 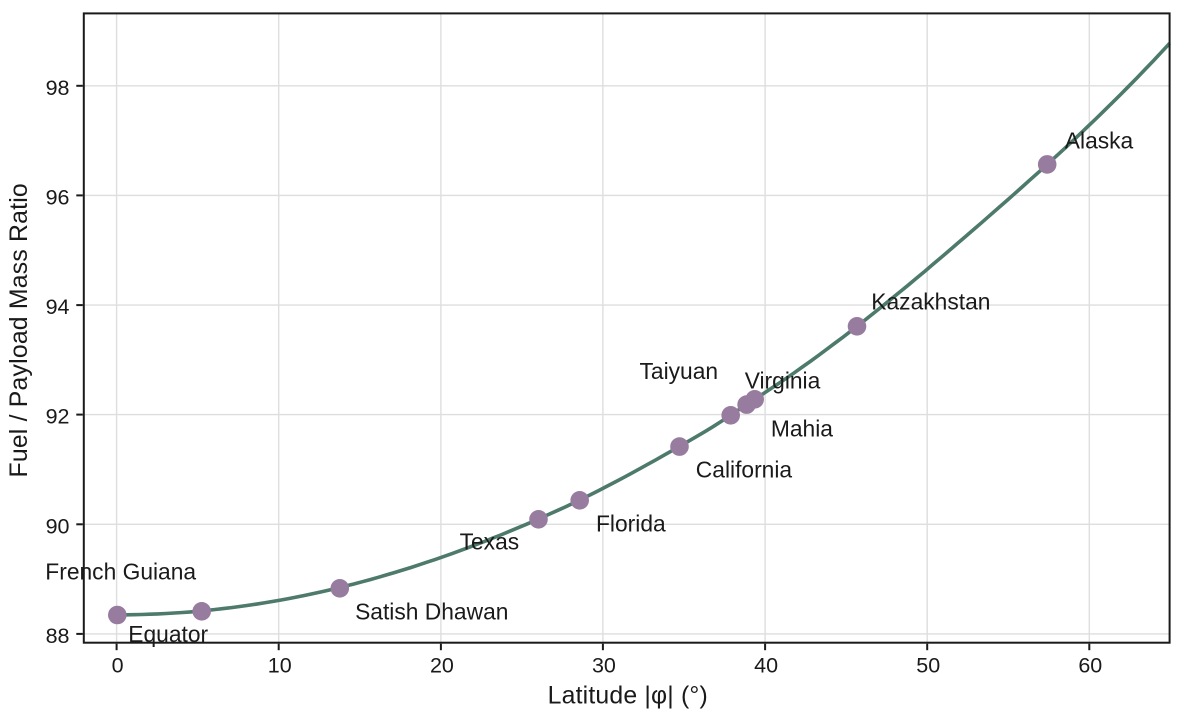 What do you see at coordinates (628, 696) in the screenshot?
I see `svg-text: Latitude |φ| (°)` at bounding box center [628, 696].